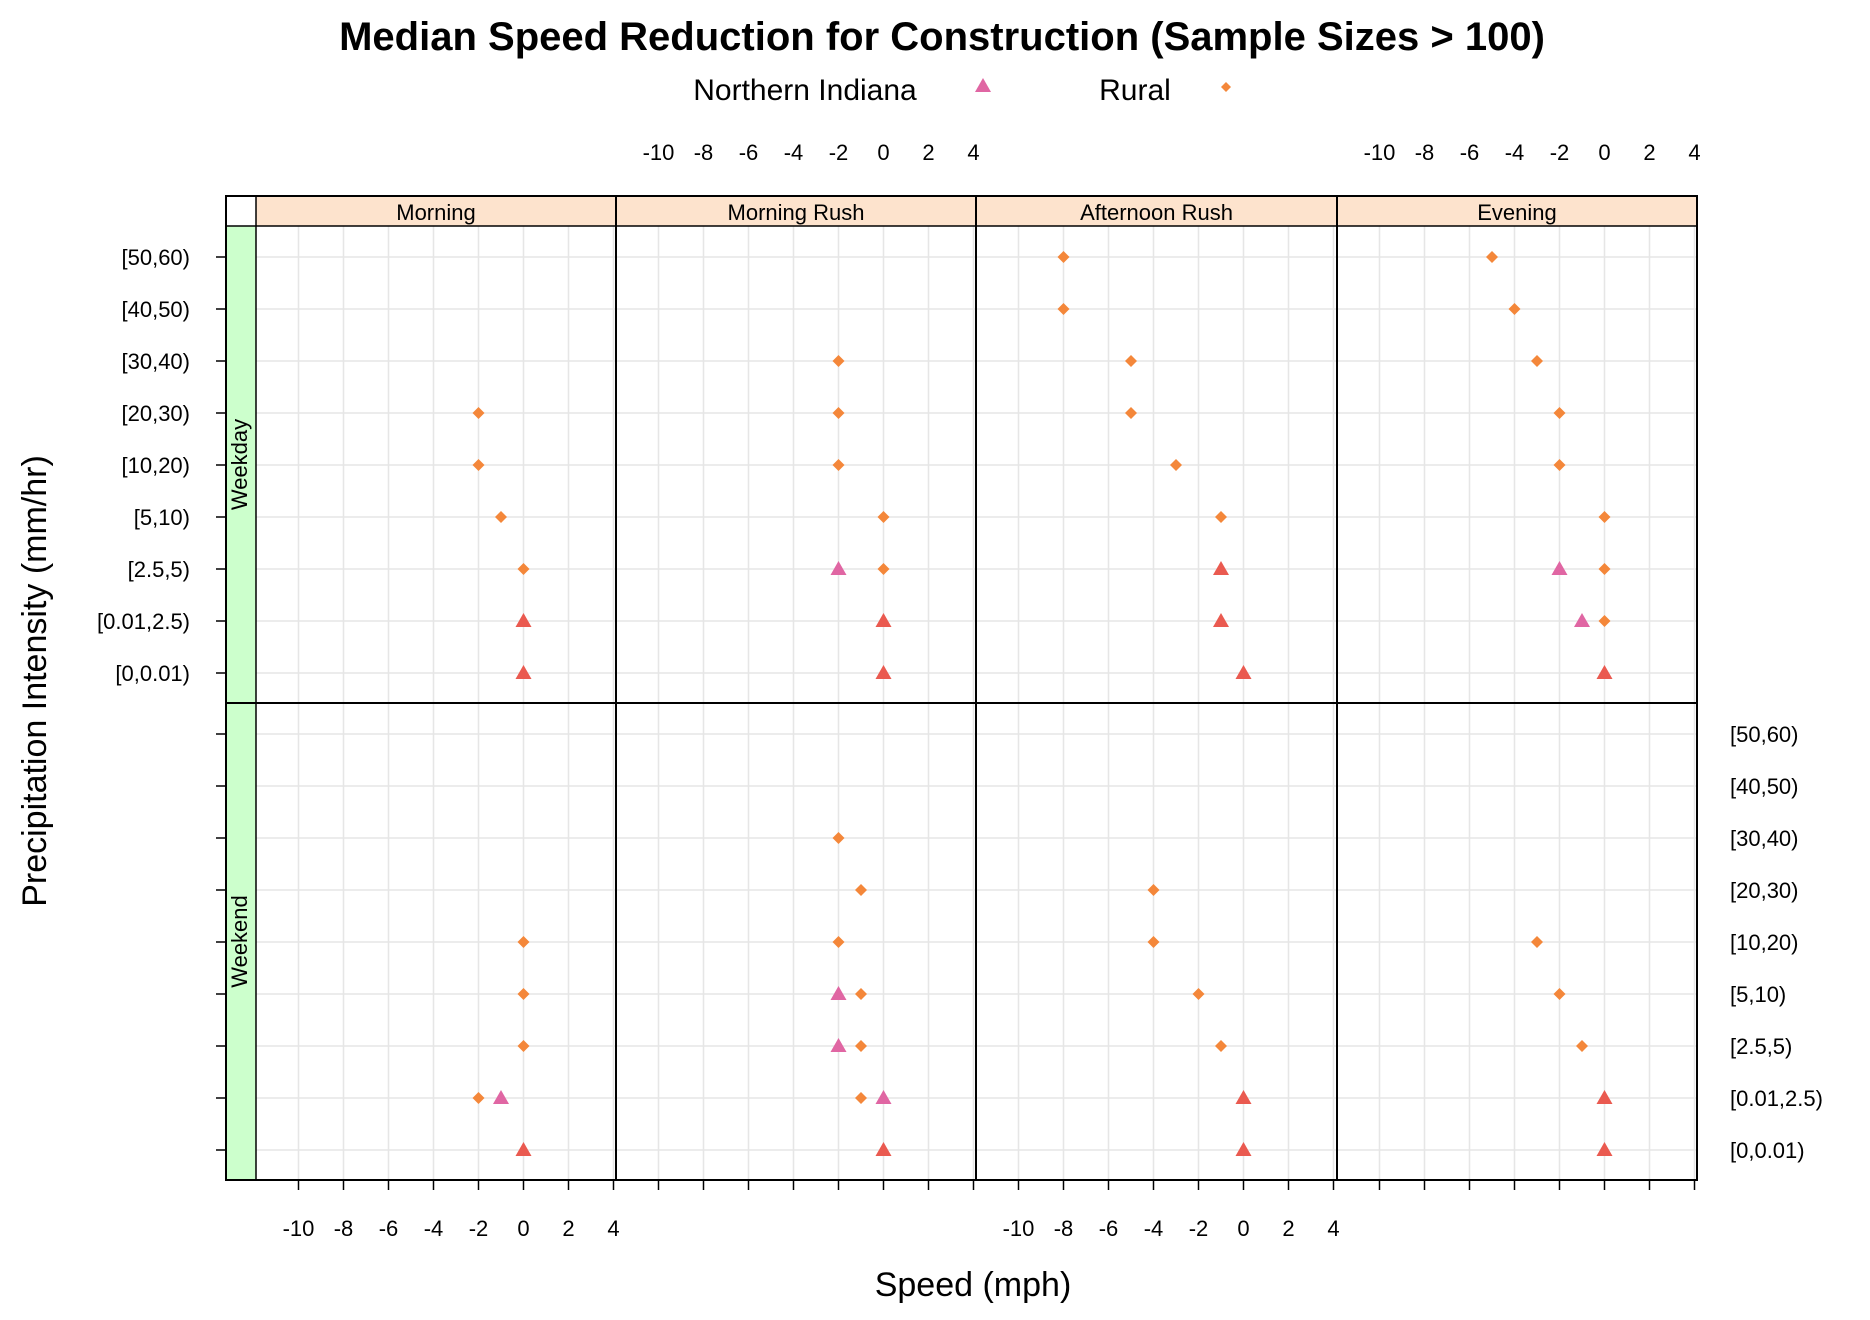  Describe the element at coordinates (156, 309) in the screenshot. I see `y-tick-label: [40,50)` at that location.